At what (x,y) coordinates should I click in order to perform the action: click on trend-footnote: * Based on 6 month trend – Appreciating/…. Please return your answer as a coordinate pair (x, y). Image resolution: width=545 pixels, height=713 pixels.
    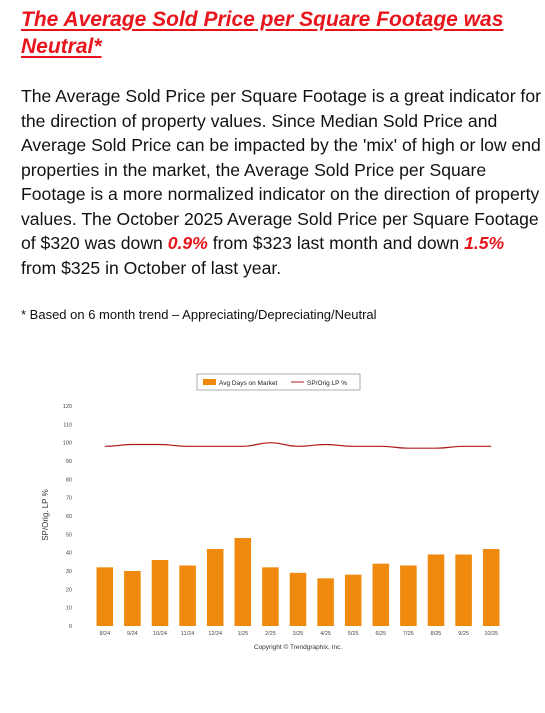
    Looking at the image, I should click on (199, 314).